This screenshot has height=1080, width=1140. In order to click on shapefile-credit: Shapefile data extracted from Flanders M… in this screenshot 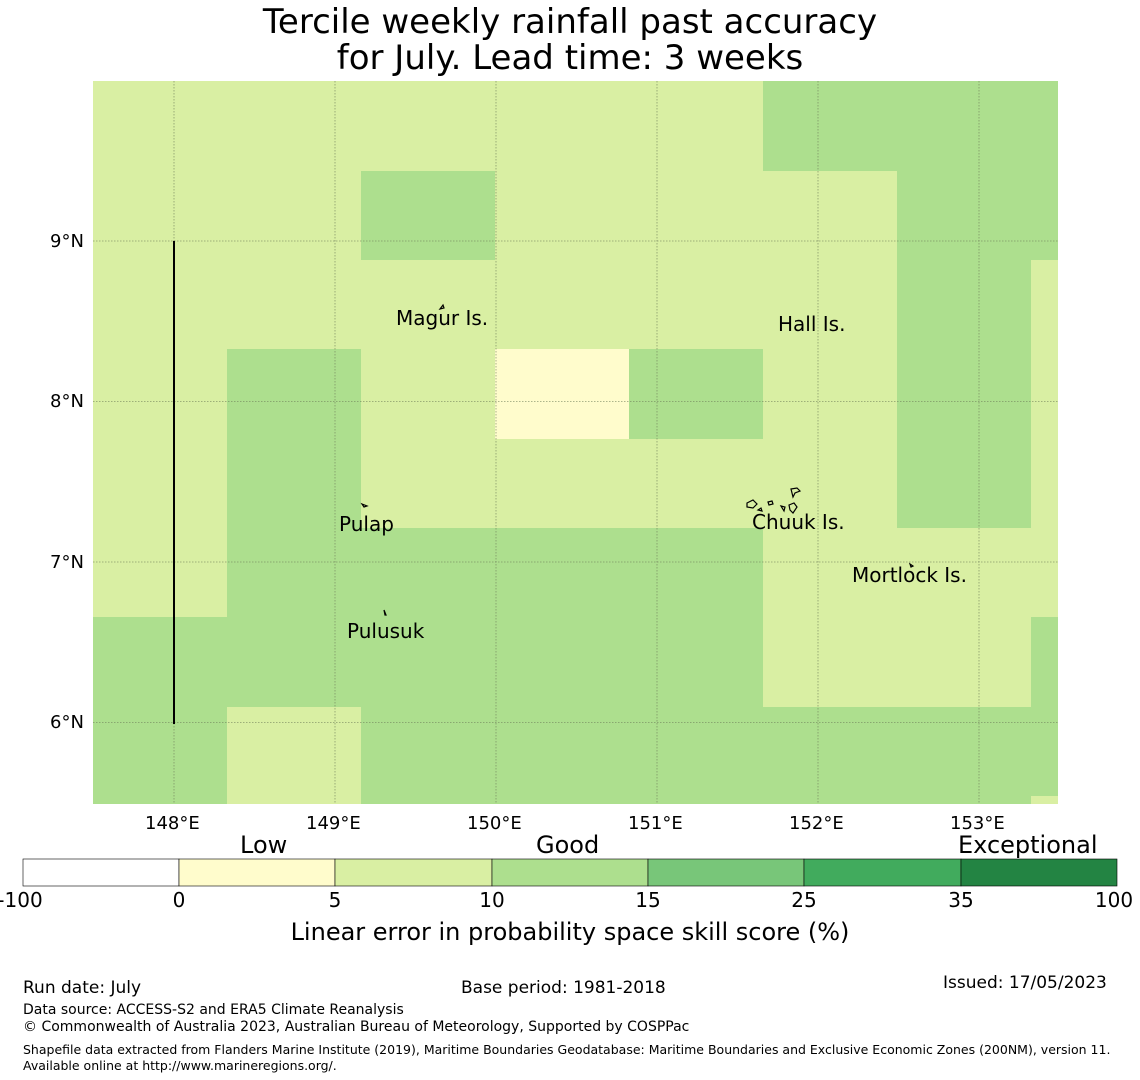, I will do `click(567, 1057)`.